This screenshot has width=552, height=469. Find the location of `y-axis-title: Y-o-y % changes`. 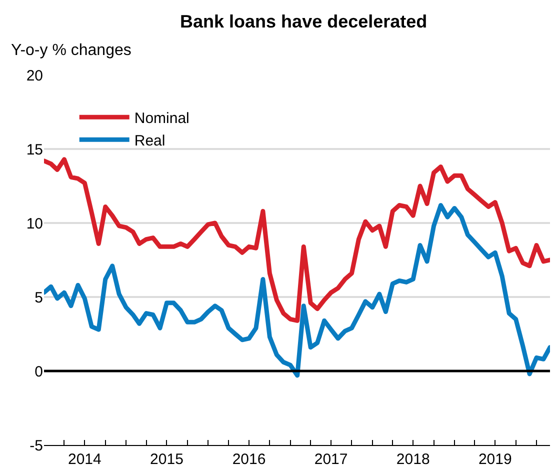

y-axis-title: Y-o-y % changes is located at coordinates (71, 50).